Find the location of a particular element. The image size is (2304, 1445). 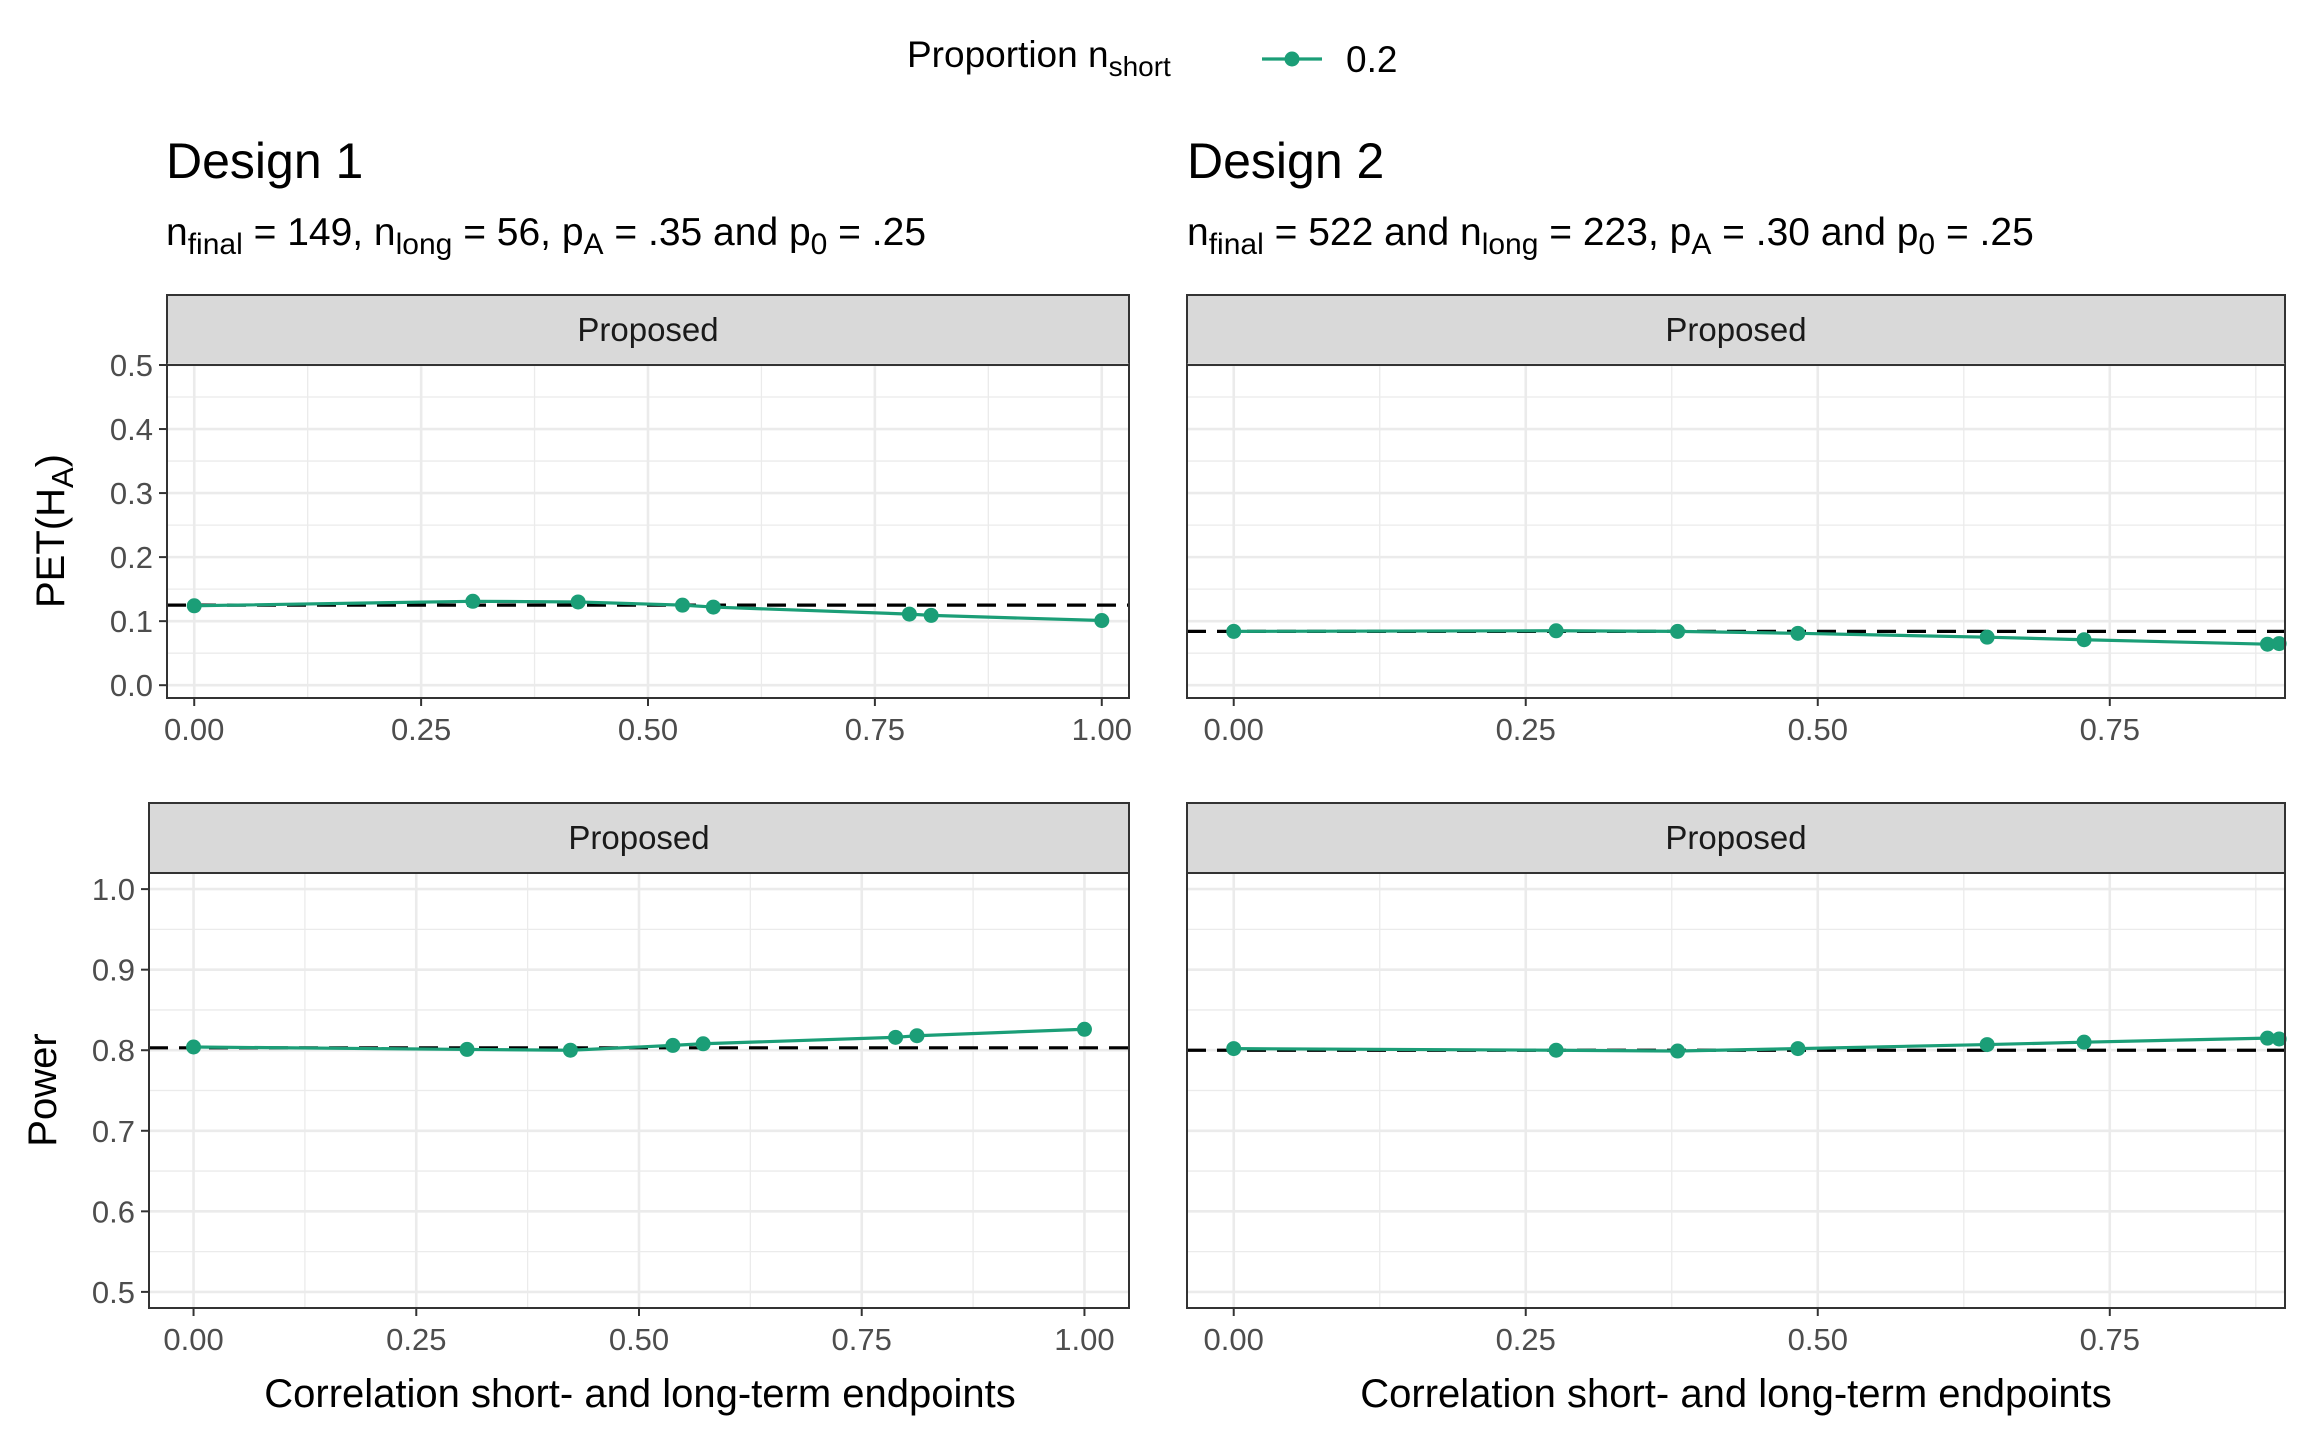

y-tick-label: 0.7 is located at coordinates (113, 1131).